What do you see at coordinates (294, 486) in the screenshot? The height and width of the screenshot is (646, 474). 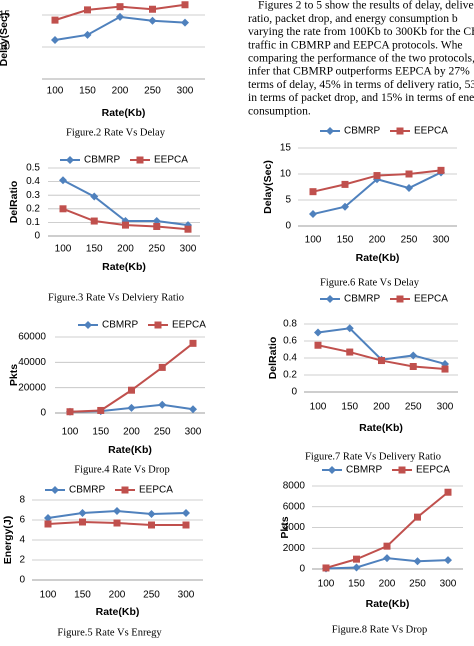 I see `y-tick-label: 8000` at bounding box center [294, 486].